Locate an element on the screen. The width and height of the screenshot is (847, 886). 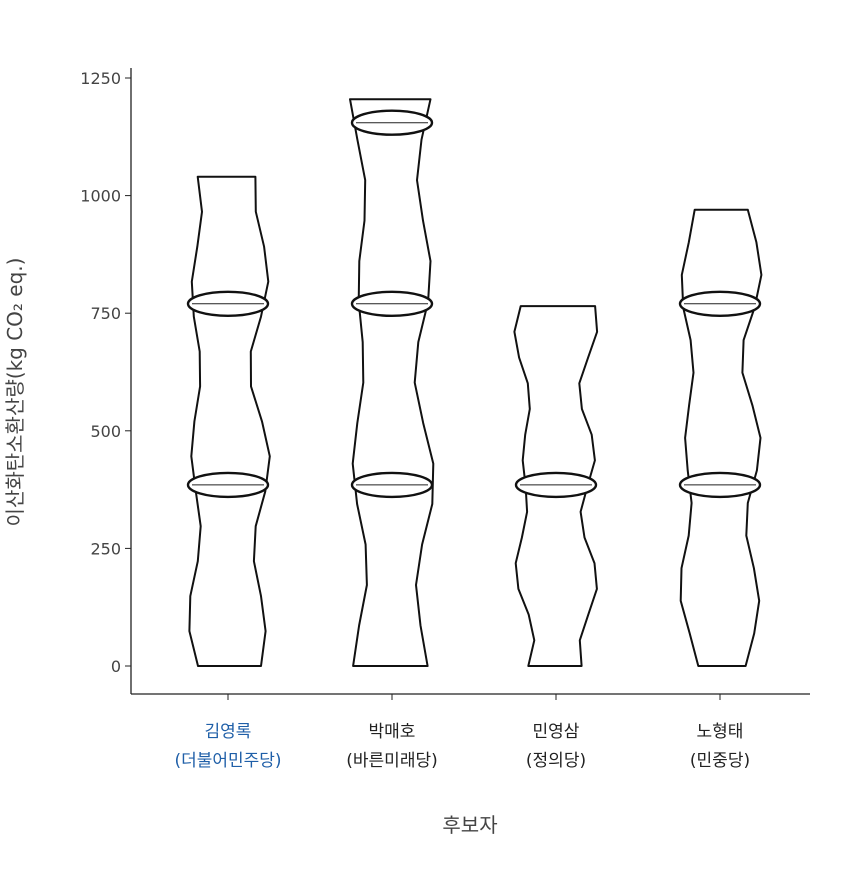
candidate-party-label: (더불어민주당) is located at coordinates (227, 761).